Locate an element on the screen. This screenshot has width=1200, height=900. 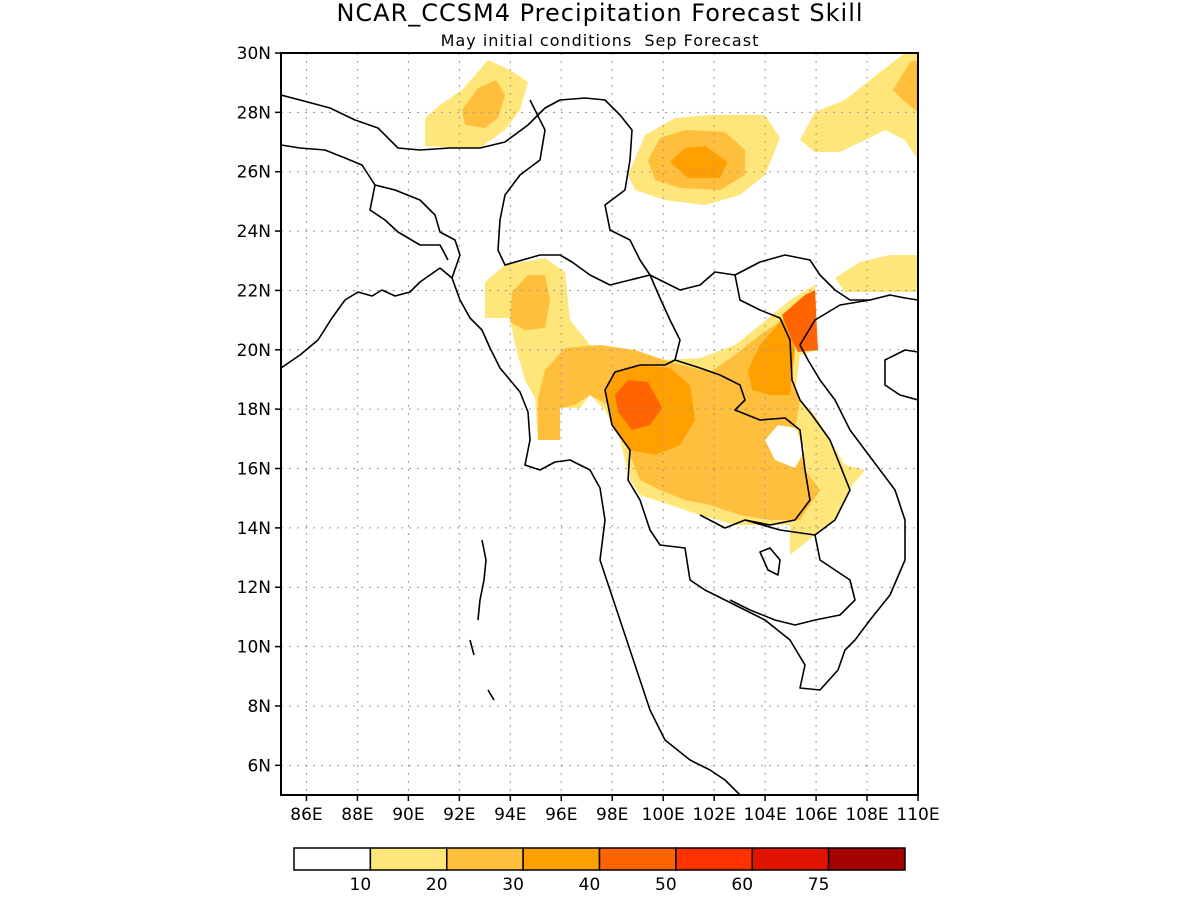
border-bangladesh is located at coordinates (417, 231).